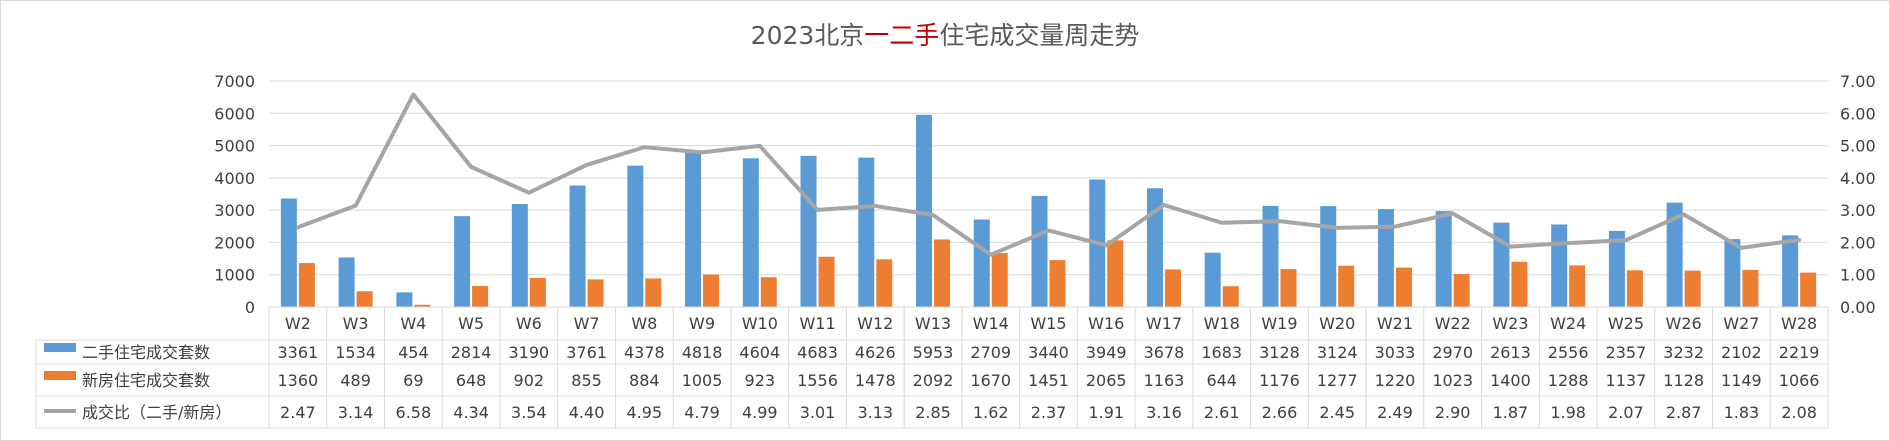  I want to click on category-label: W8, so click(644, 323).